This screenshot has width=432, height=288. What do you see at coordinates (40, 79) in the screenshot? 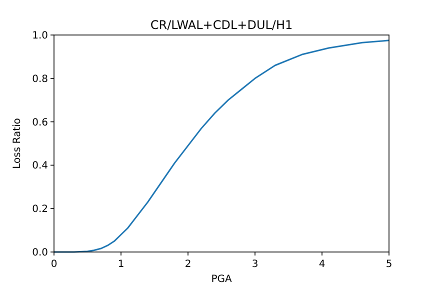
I see `y-tick-label: 0.8` at bounding box center [40, 79].